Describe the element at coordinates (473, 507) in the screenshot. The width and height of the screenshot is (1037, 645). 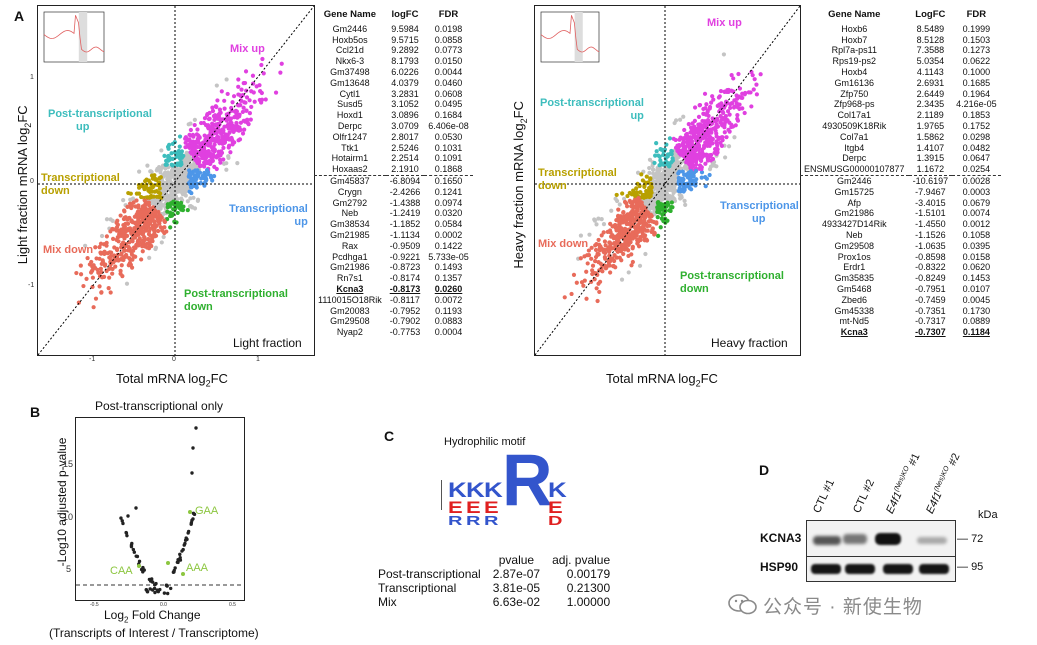
I see `logo-letter-e: E` at that location.